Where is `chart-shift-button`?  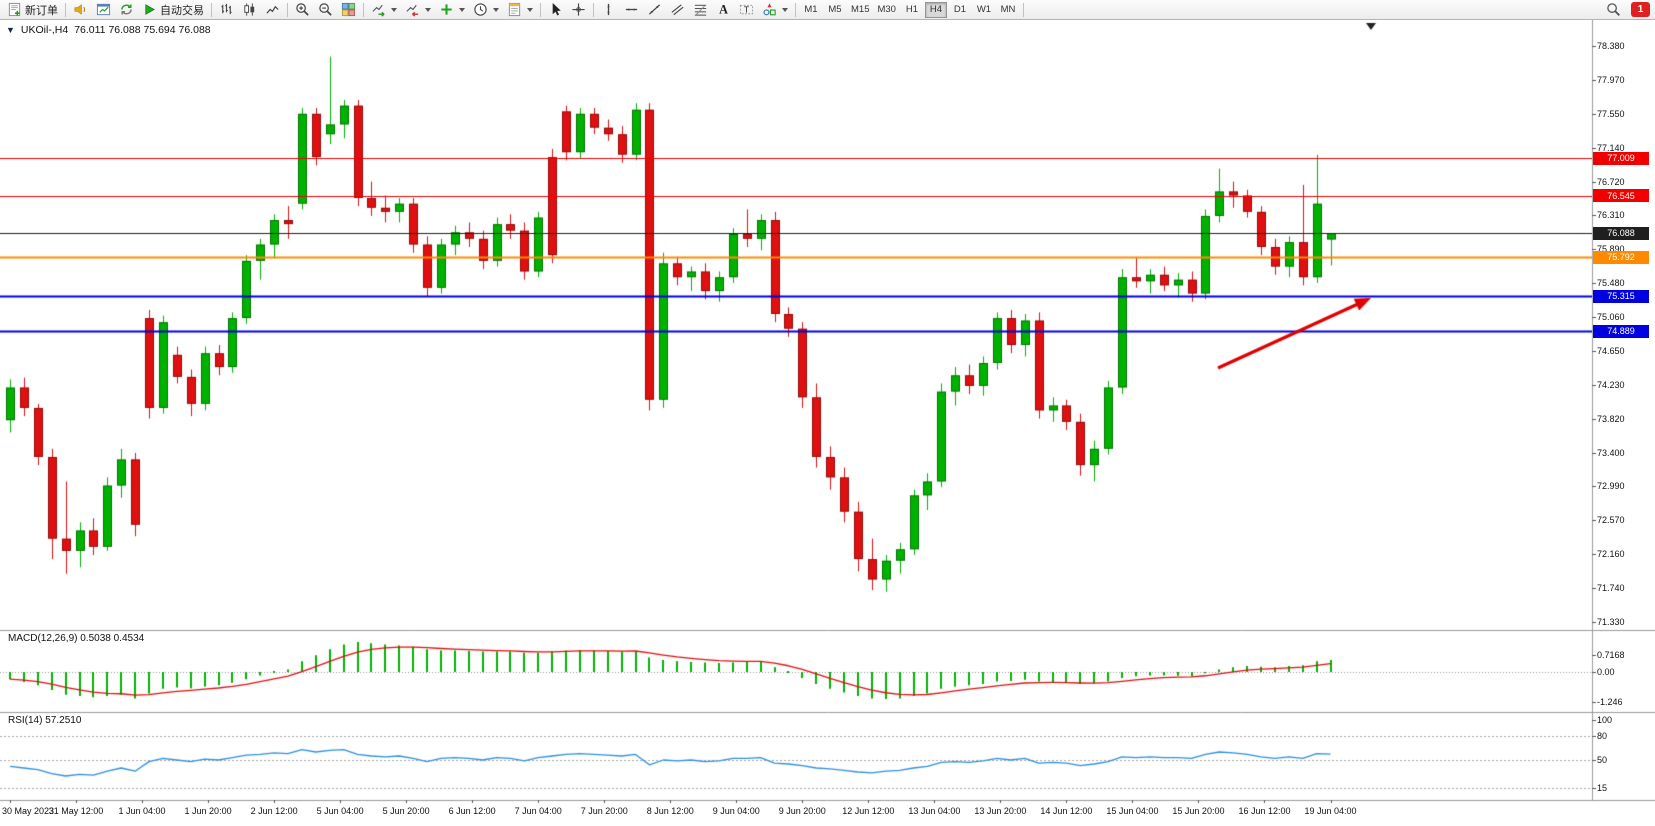 chart-shift-button is located at coordinates (418, 10).